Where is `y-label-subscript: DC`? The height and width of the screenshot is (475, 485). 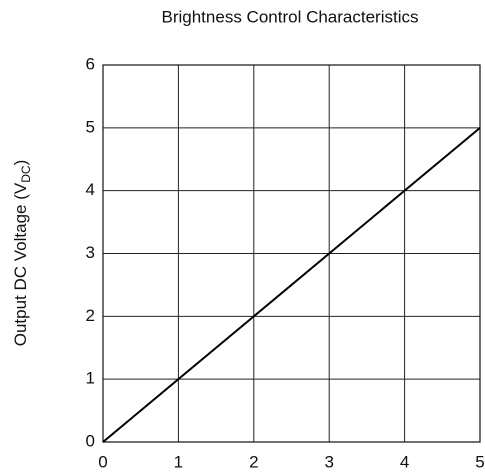 y-label-subscript: DC is located at coordinates (26, 174).